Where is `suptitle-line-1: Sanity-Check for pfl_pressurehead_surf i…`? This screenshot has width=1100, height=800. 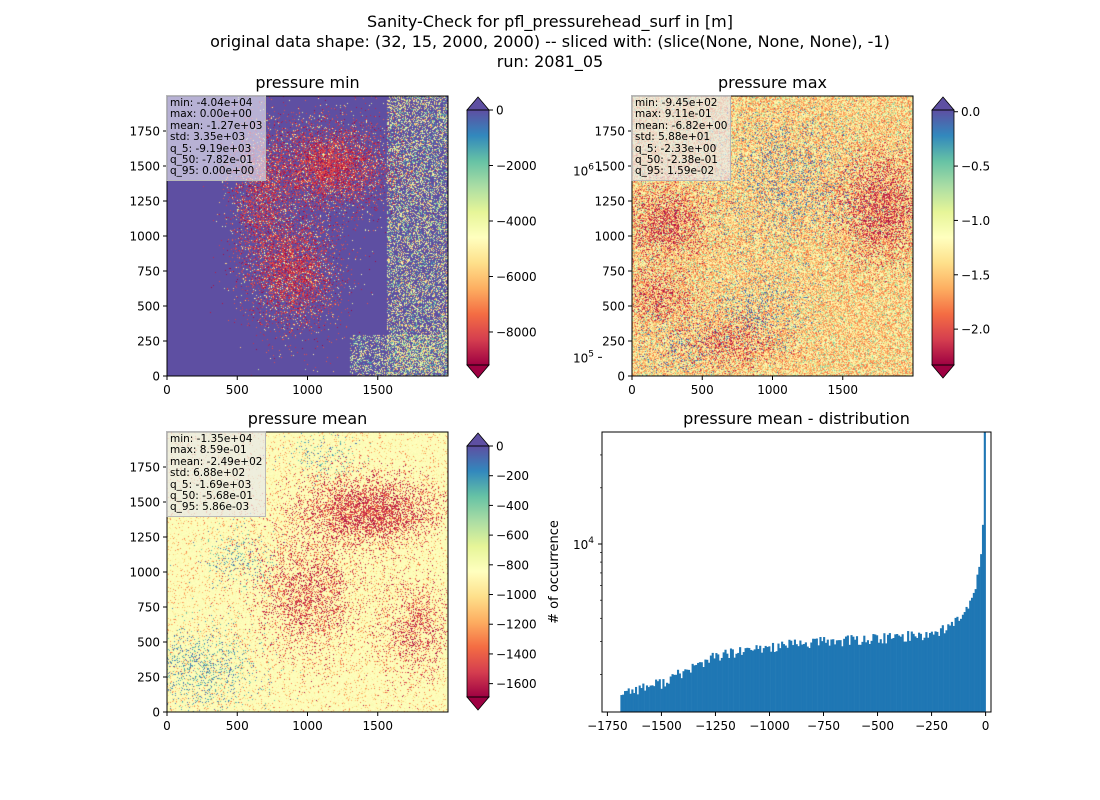 suptitle-line-1: Sanity-Check for pfl_pressurehead_surf i… is located at coordinates (550, 21).